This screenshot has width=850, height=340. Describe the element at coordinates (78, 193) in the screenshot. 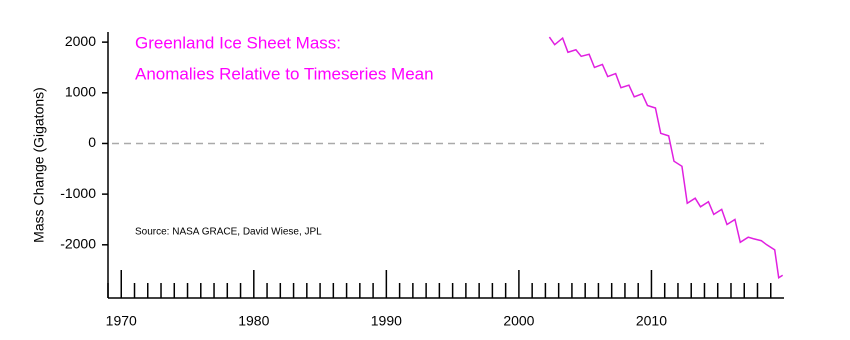

I see `y-tick-label: -1000` at that location.